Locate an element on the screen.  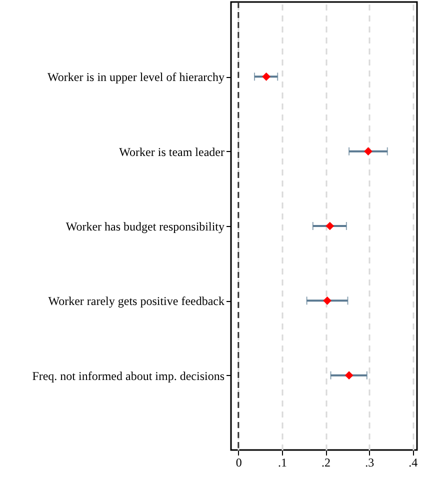
y-tick-label: Worker has budget responsibility is located at coordinates (145, 227).